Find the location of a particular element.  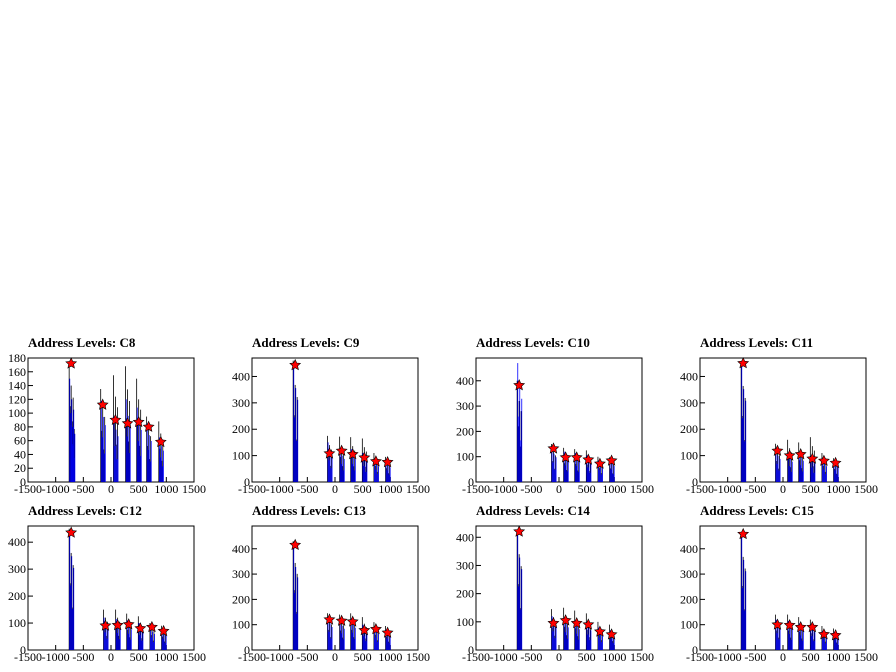

y-tick-label: 80 is located at coordinates (20, 427).